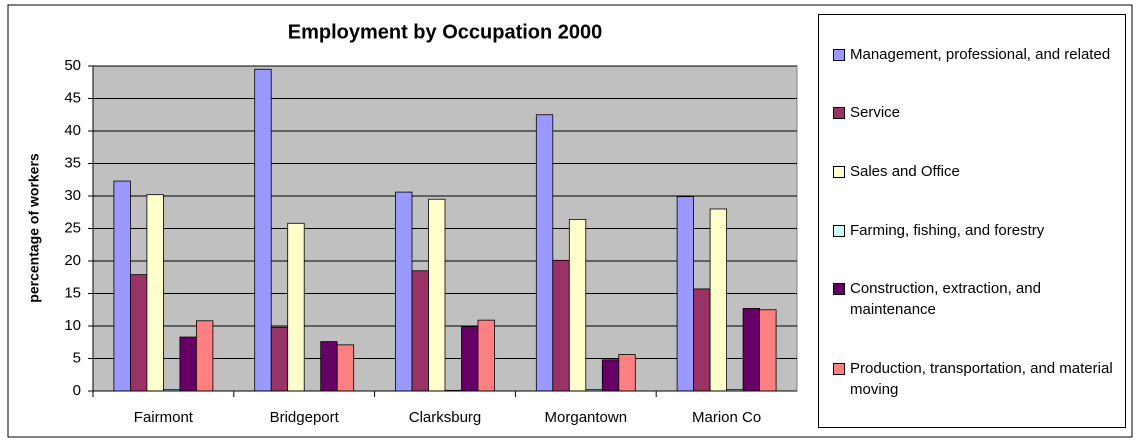 Image resolution: width=1136 pixels, height=441 pixels. I want to click on legend-item: Service, so click(975, 112).